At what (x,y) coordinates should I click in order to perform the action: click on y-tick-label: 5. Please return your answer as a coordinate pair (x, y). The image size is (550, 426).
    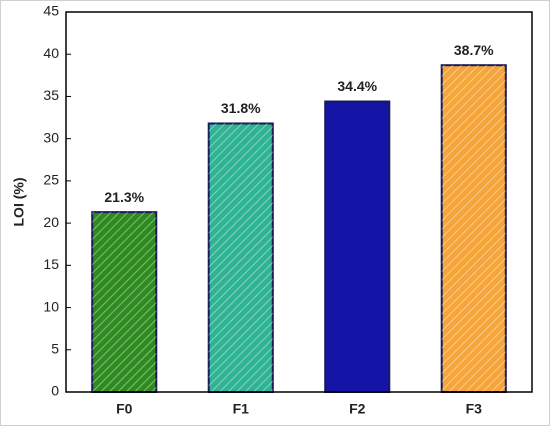
    Looking at the image, I should click on (55, 348).